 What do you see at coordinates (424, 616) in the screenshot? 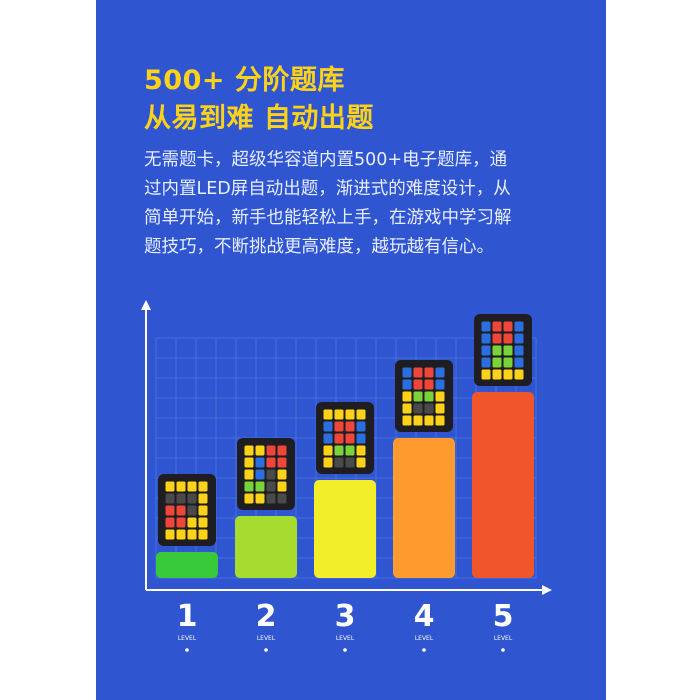
I see `level-number-label: 4` at bounding box center [424, 616].